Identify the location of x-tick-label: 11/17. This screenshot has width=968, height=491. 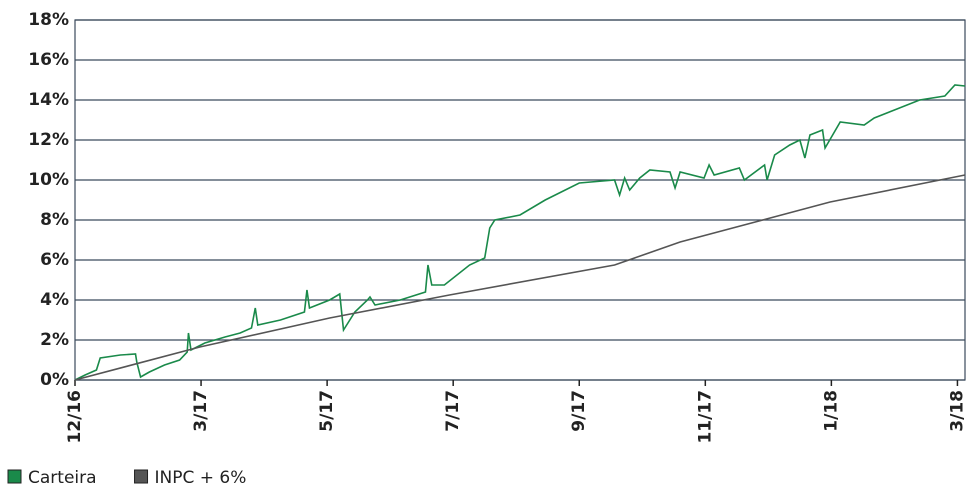
(705, 417).